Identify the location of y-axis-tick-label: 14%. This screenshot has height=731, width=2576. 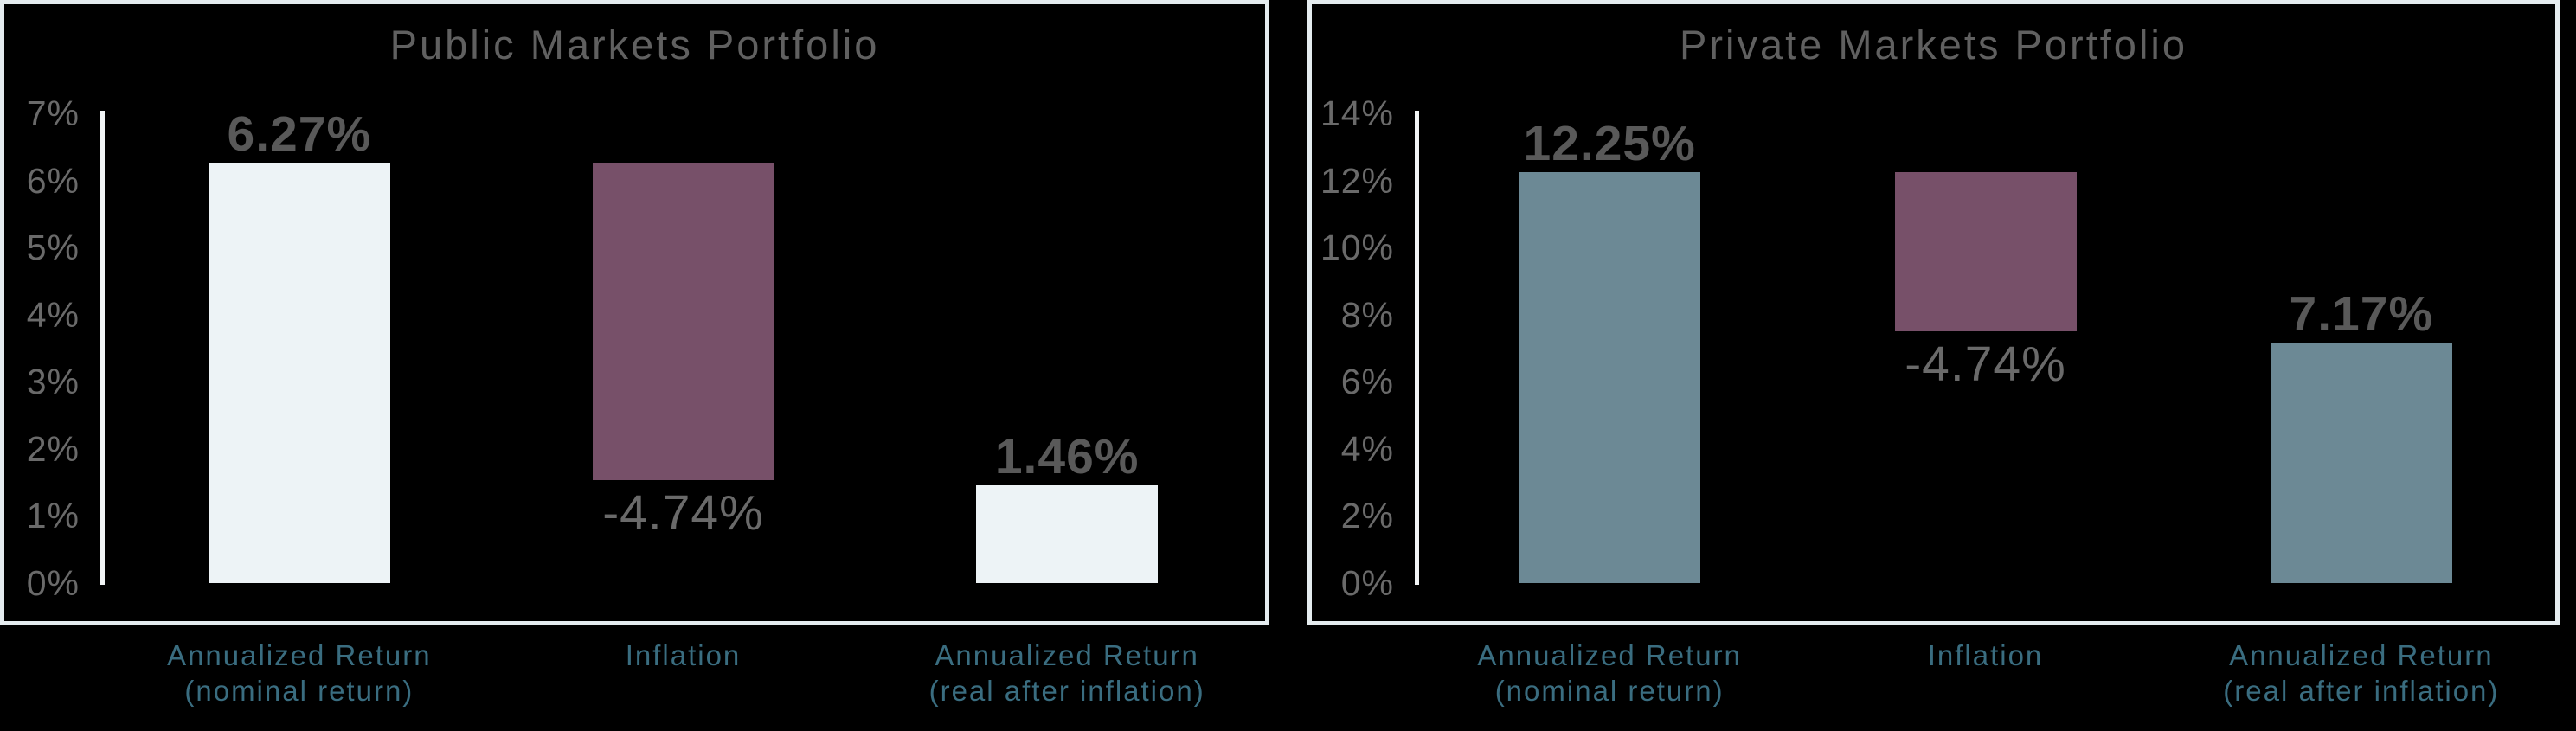
(1357, 113).